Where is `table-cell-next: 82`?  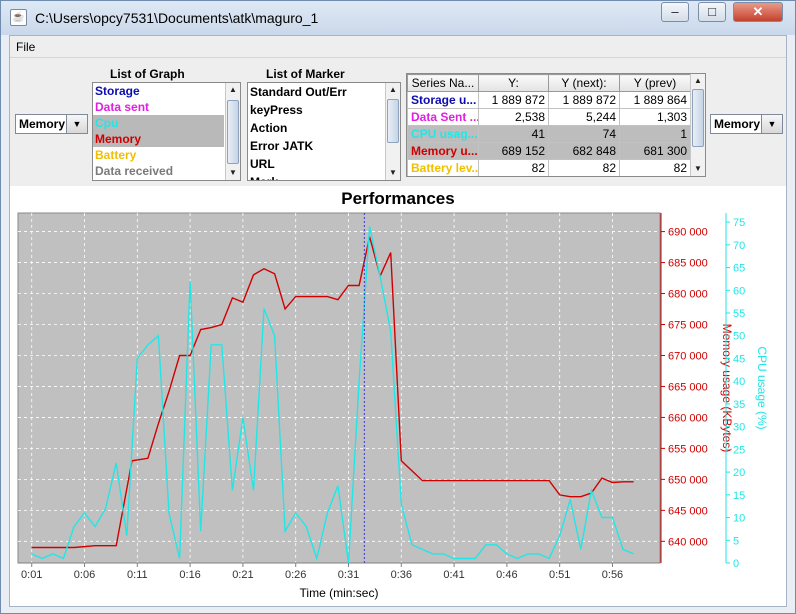
table-cell-next: 82 is located at coordinates (584, 167).